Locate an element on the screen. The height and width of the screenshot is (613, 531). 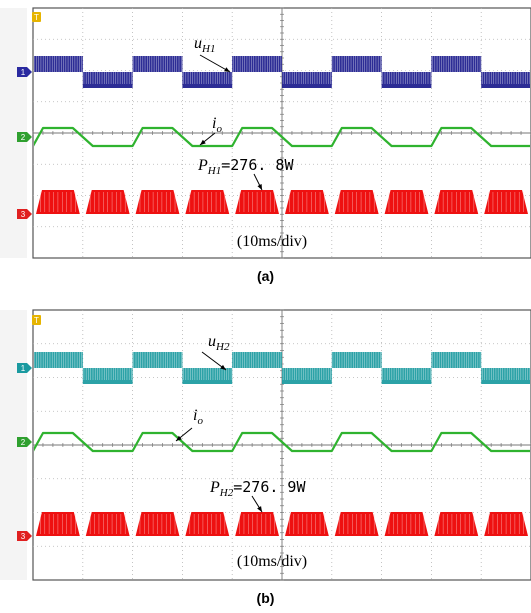
panel-caption-a: (a) is located at coordinates (265, 276).